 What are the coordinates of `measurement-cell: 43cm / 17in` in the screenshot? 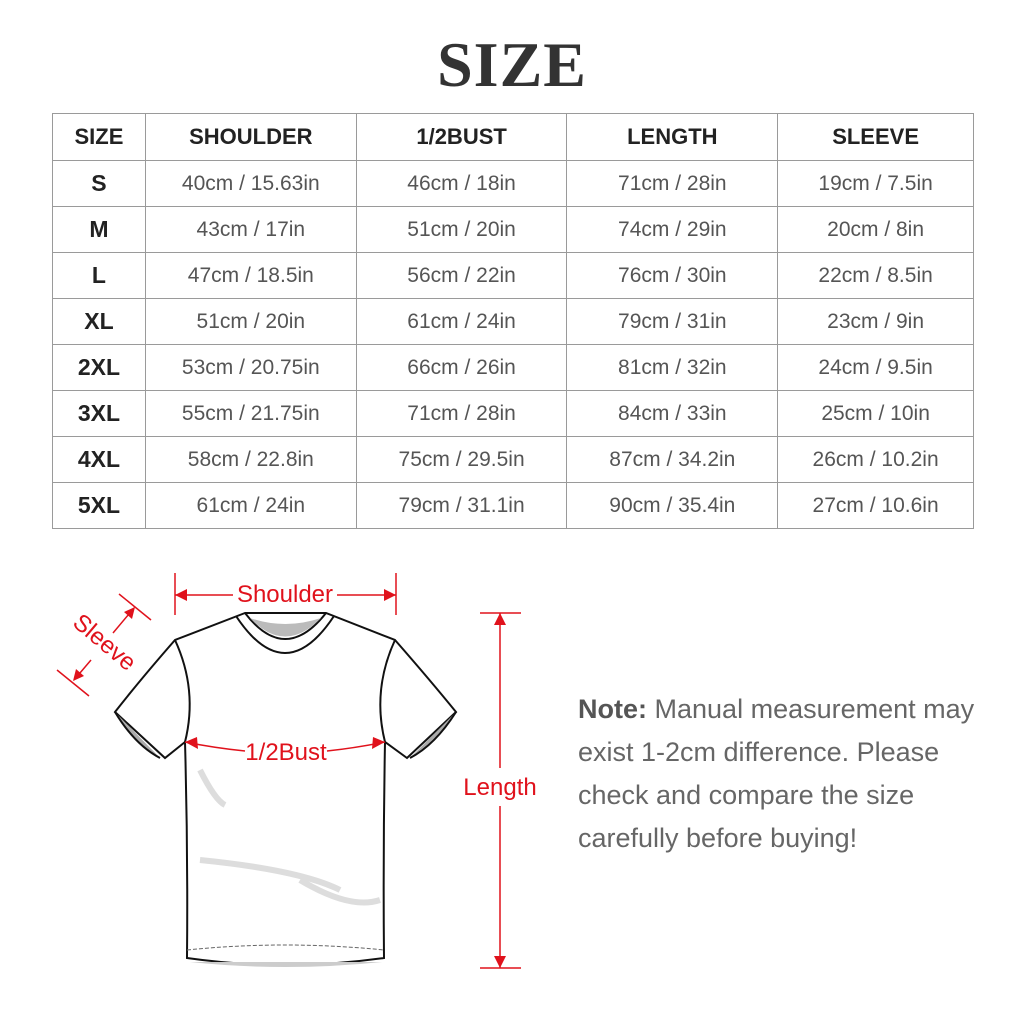 It's located at (250, 229).